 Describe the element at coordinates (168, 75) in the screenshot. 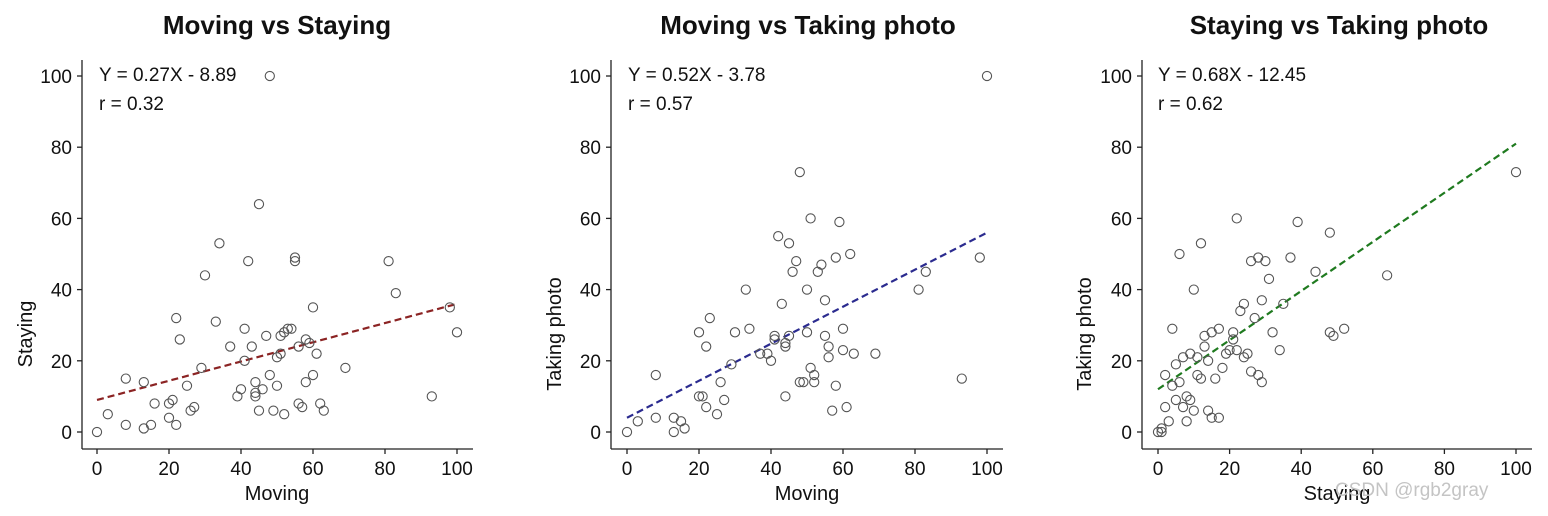

I see `regression-equation: Y = 0.27X - 8.89` at that location.